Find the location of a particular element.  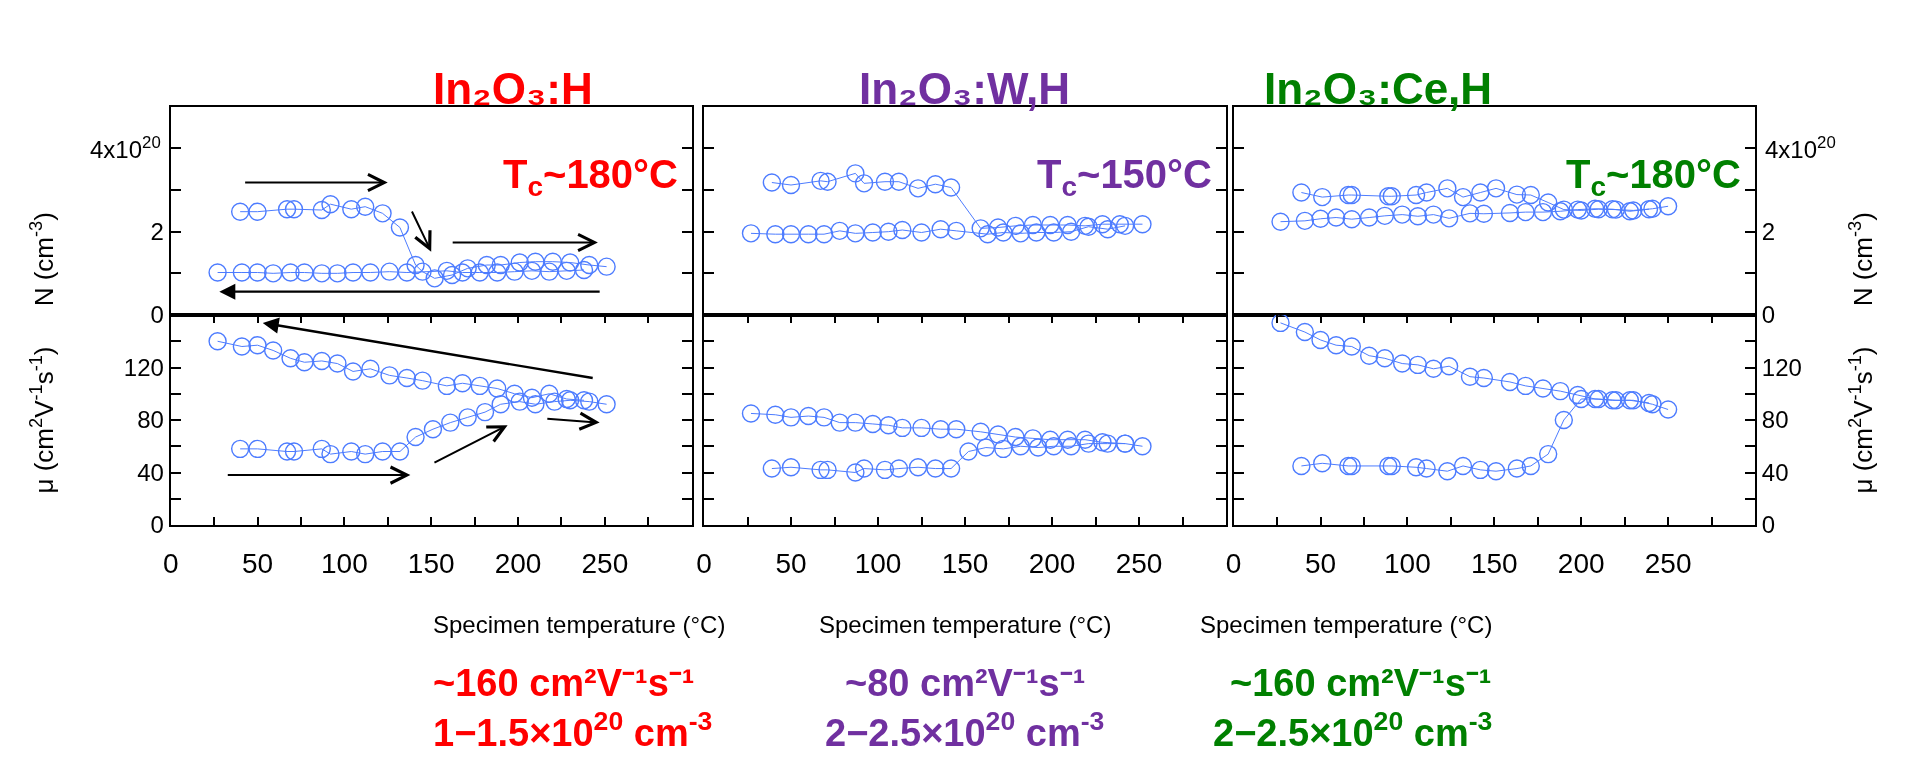

y2-tick-label: 40 is located at coordinates (1775, 472).